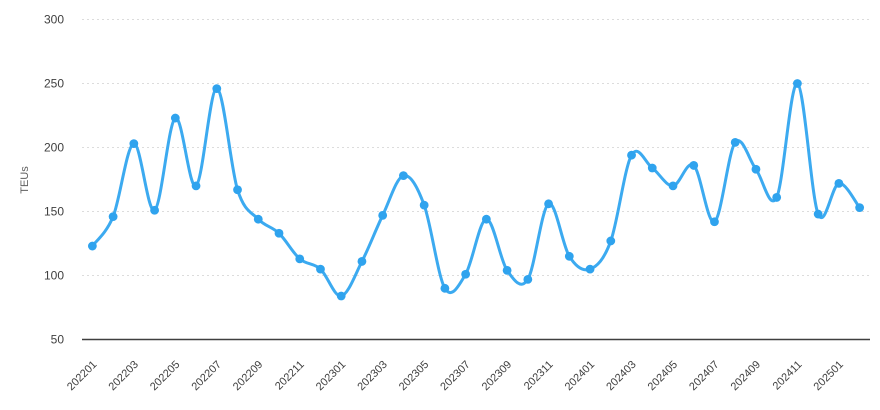 The height and width of the screenshot is (410, 880). I want to click on x-tick-label: 202307, so click(455, 376).